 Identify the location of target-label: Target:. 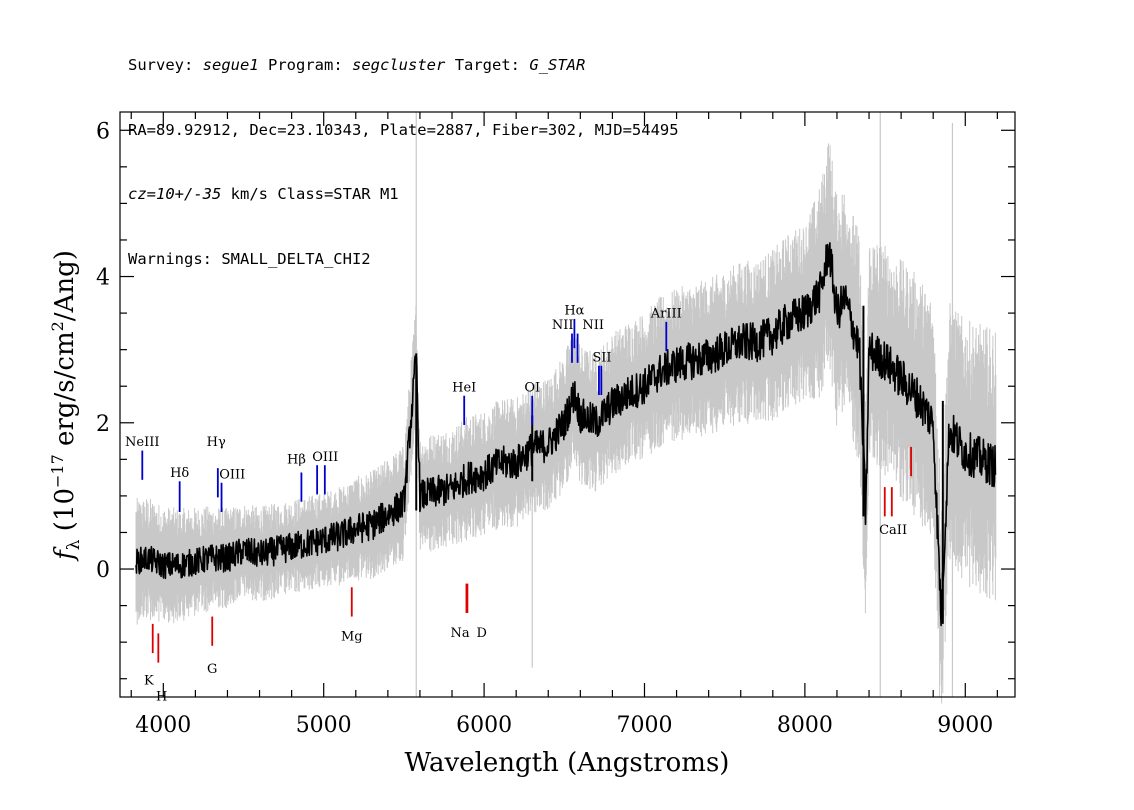
(487, 65).